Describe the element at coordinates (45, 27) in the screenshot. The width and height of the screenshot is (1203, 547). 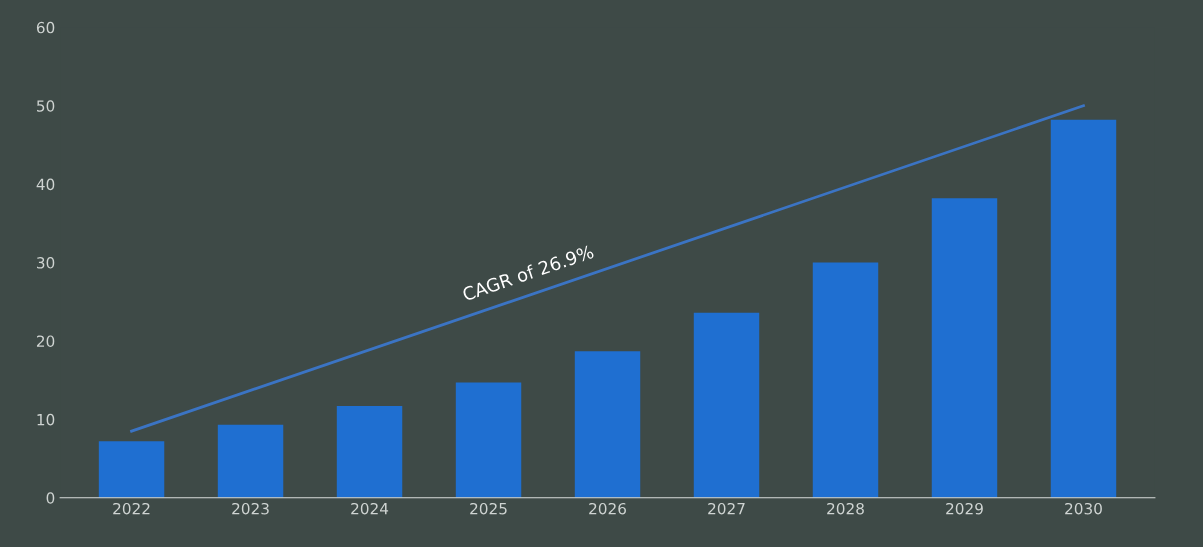
I see `y-tick-label: 60` at that location.